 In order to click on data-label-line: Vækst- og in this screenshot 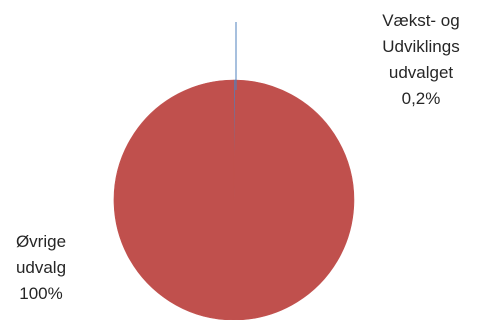, I will do `click(421, 20)`.